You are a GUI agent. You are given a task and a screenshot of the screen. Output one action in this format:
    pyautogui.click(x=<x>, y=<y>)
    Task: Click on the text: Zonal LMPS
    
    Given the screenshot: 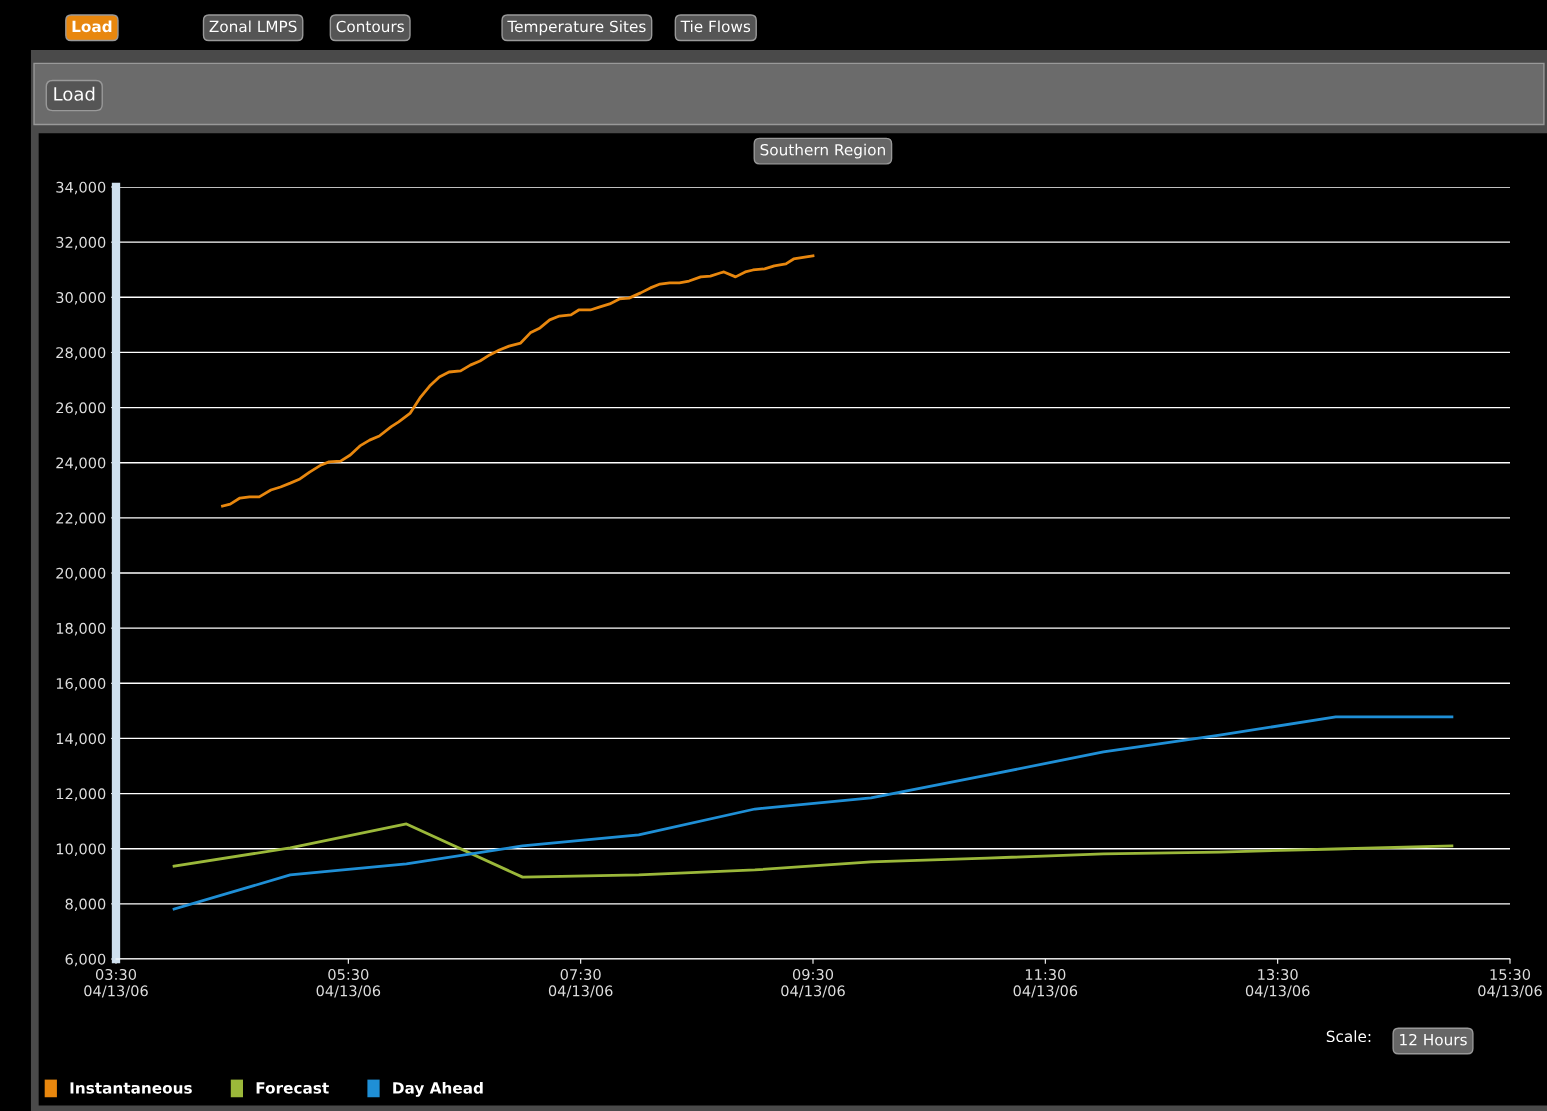 What is the action you would take?
    pyautogui.click(x=253, y=26)
    